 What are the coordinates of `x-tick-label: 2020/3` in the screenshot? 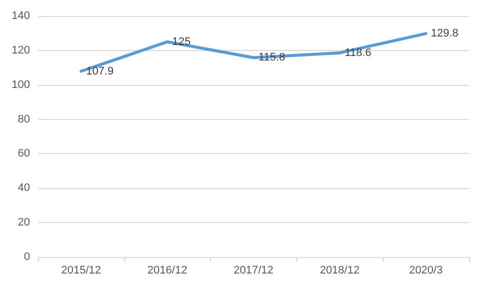 It's located at (426, 270).